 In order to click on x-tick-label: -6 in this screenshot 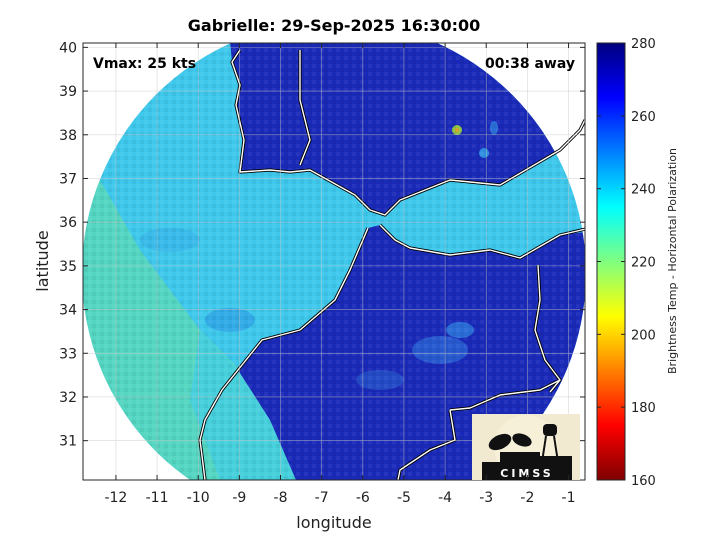, I will do `click(363, 498)`.